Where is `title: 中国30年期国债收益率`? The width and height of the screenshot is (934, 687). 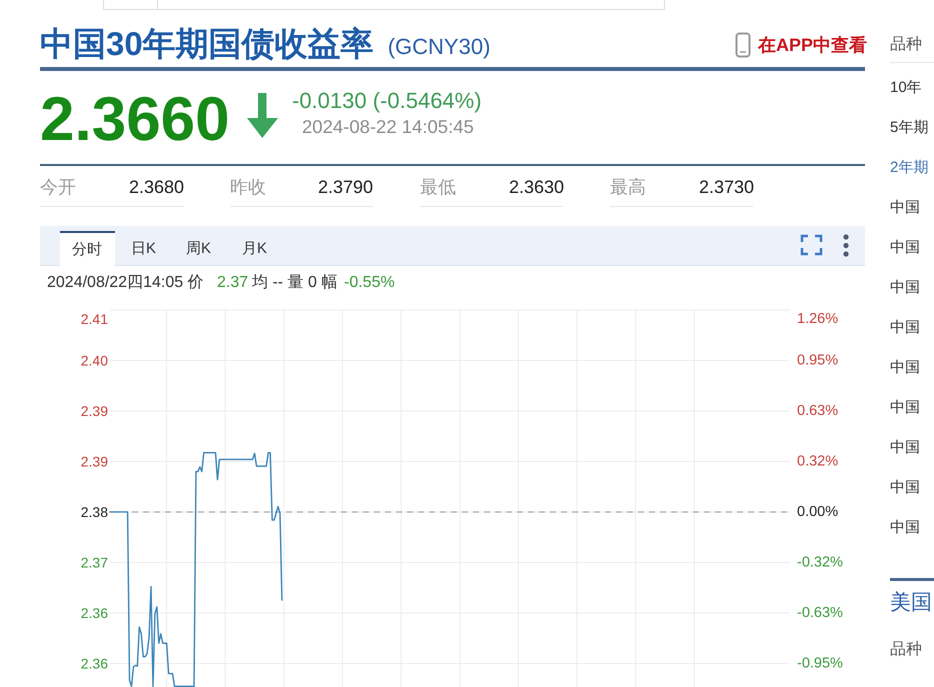
title: 中国30年期国债收益率 is located at coordinates (207, 43).